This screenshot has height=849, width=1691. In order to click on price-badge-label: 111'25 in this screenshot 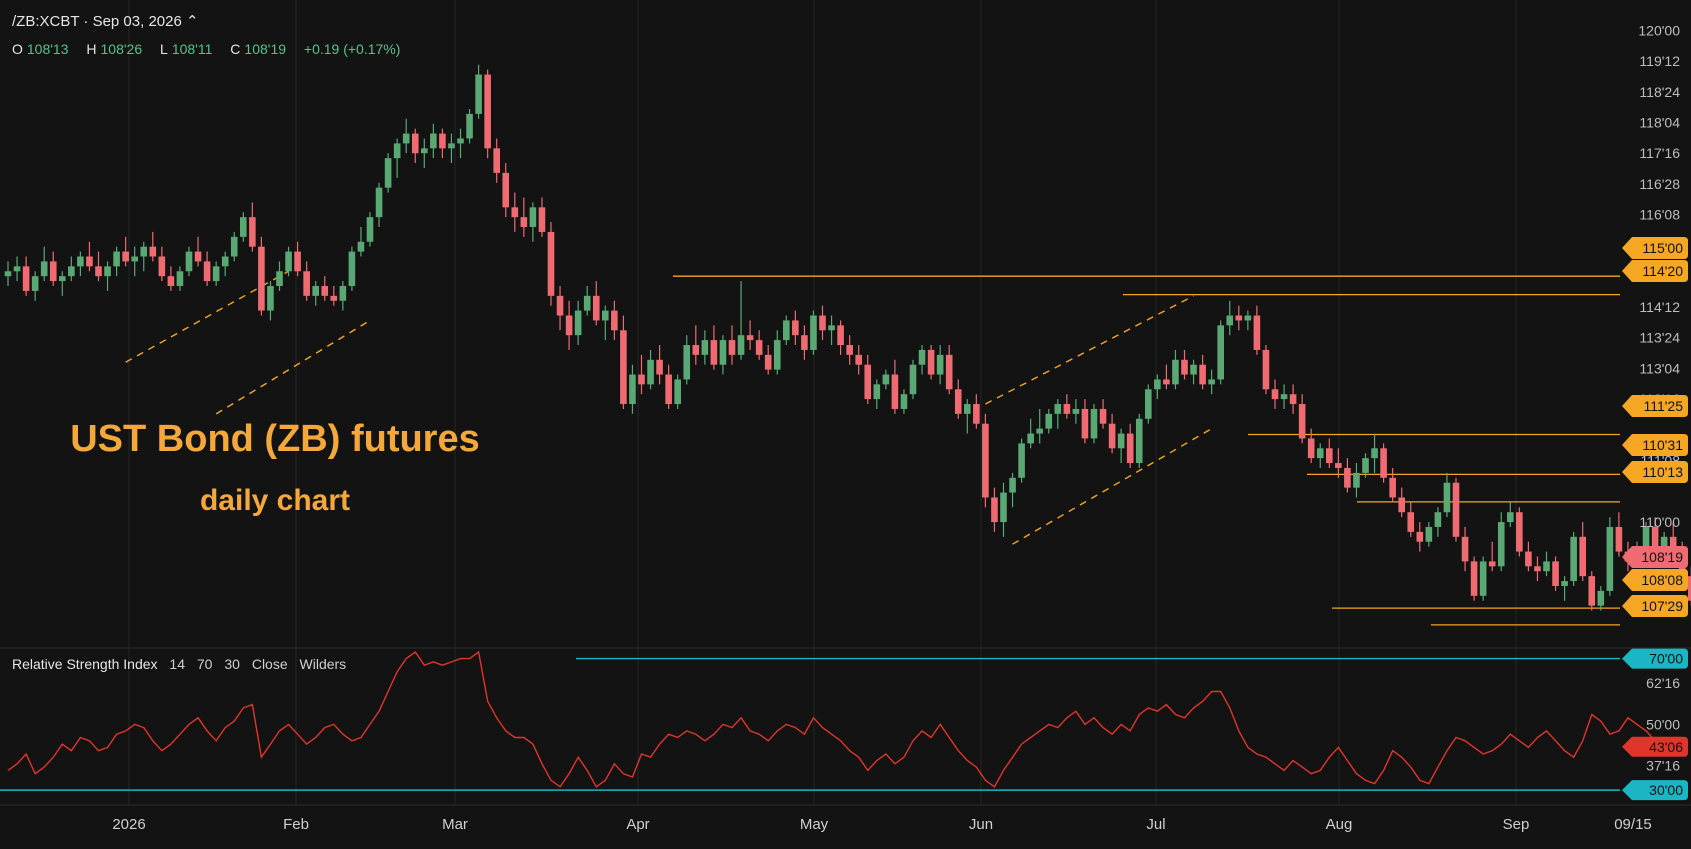, I will do `click(1663, 406)`.